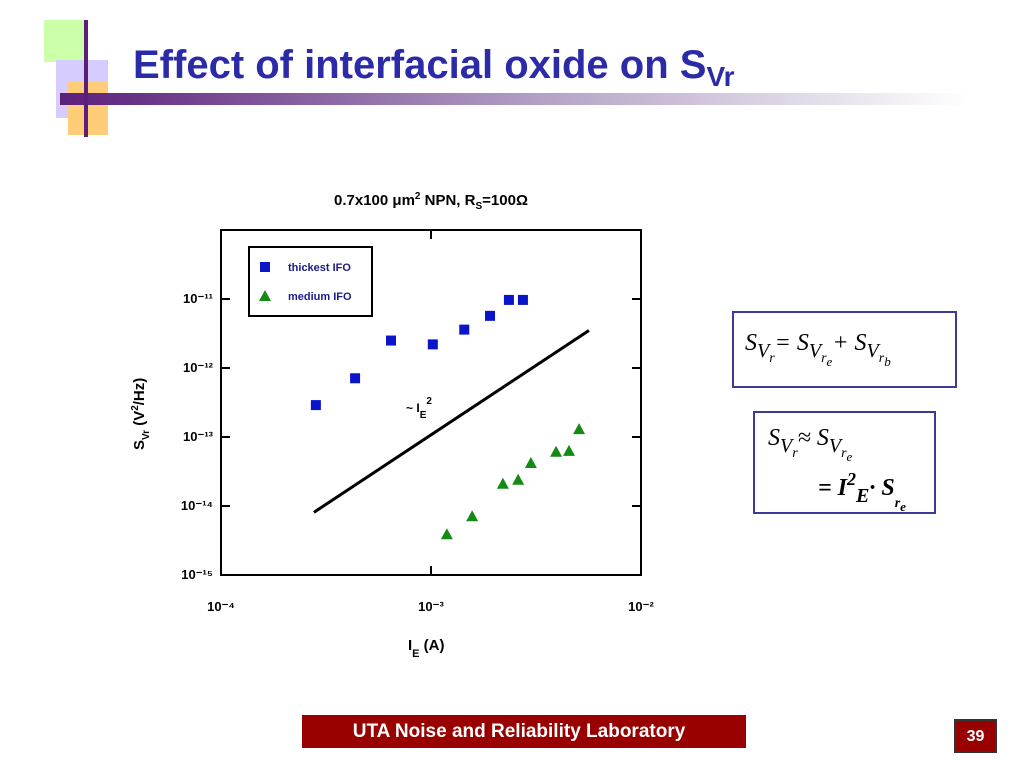  Describe the element at coordinates (139, 420) in the screenshot. I see `y-axis-label-part: (V` at that location.